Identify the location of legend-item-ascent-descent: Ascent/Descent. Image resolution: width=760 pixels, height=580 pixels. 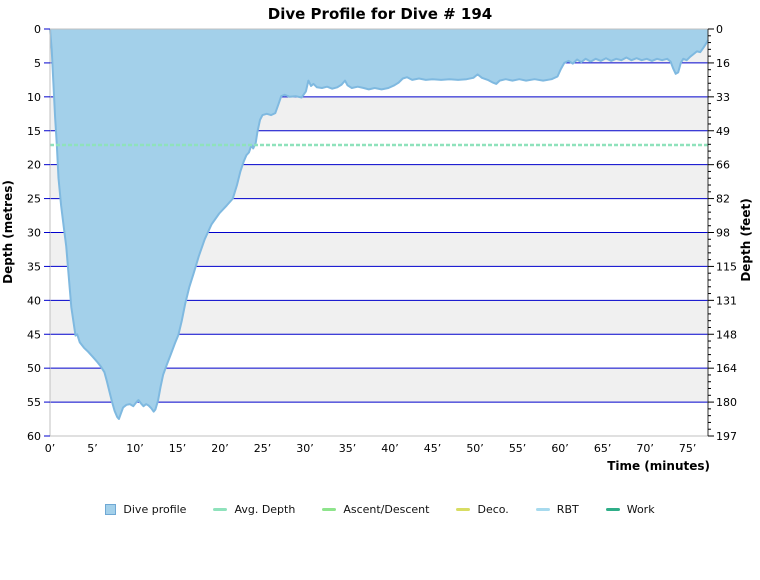
(375, 509).